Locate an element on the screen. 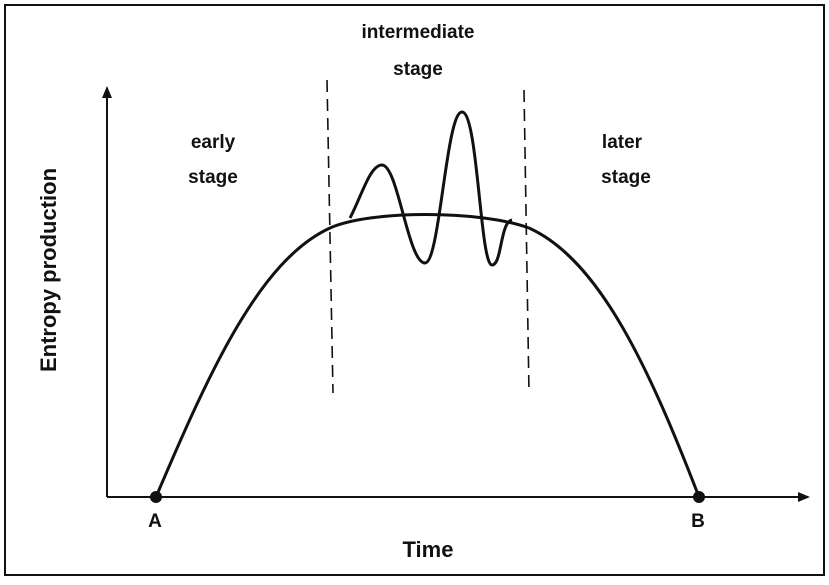 Image resolution: width=829 pixels, height=585 pixels. stage-label: intermediate is located at coordinates (418, 32).